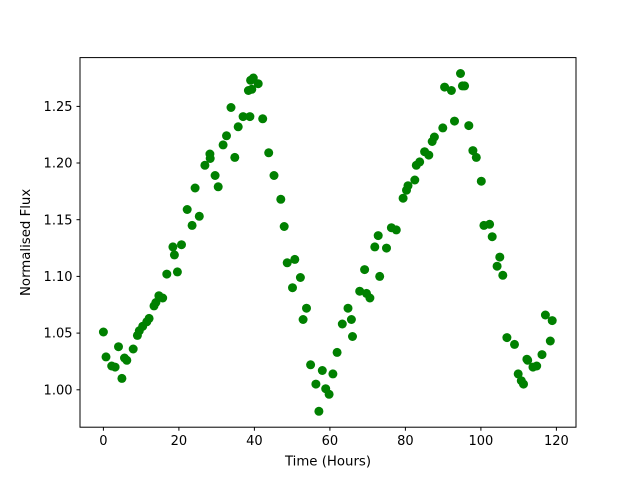  I want to click on x-tick-label: 20, so click(179, 441).